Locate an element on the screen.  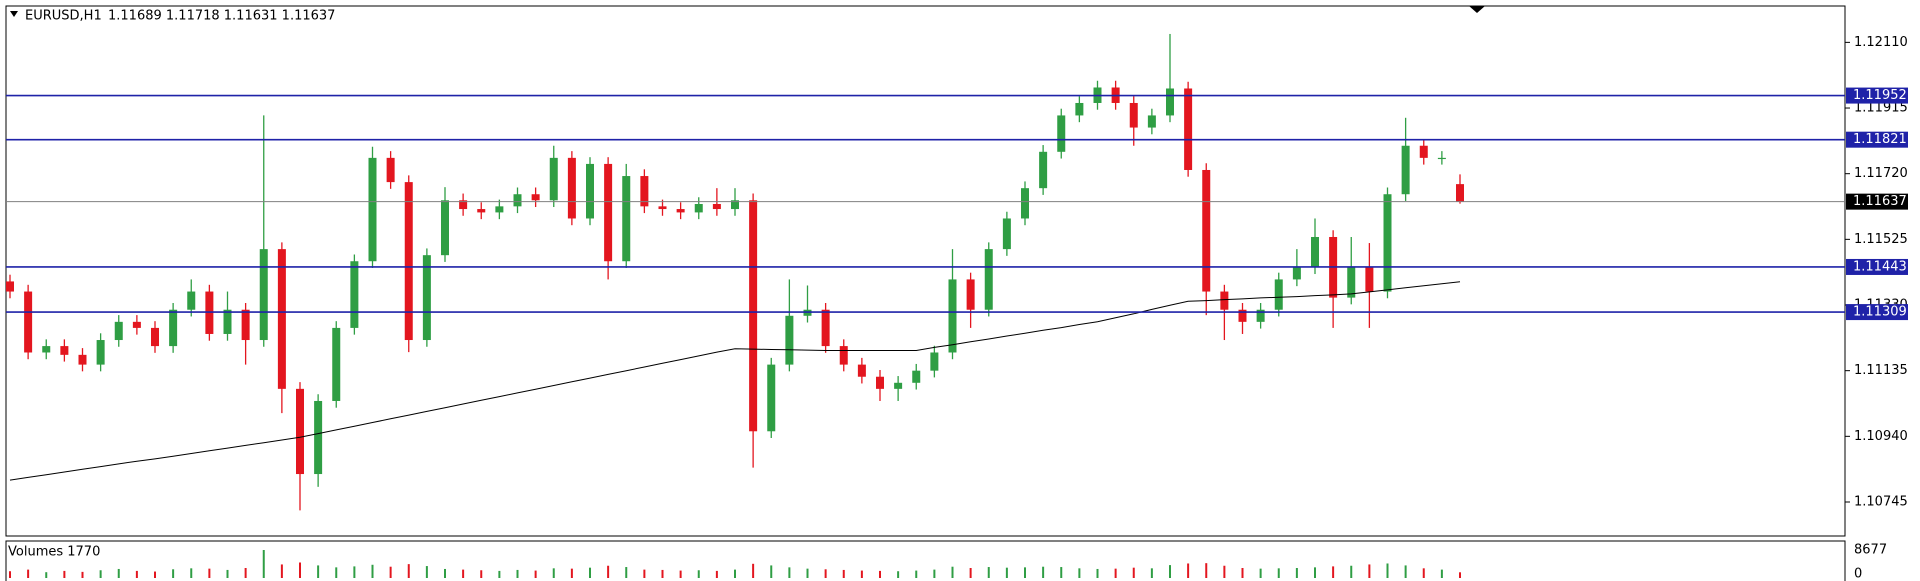
volume-tick-label: 8677 is located at coordinates (1870, 550).